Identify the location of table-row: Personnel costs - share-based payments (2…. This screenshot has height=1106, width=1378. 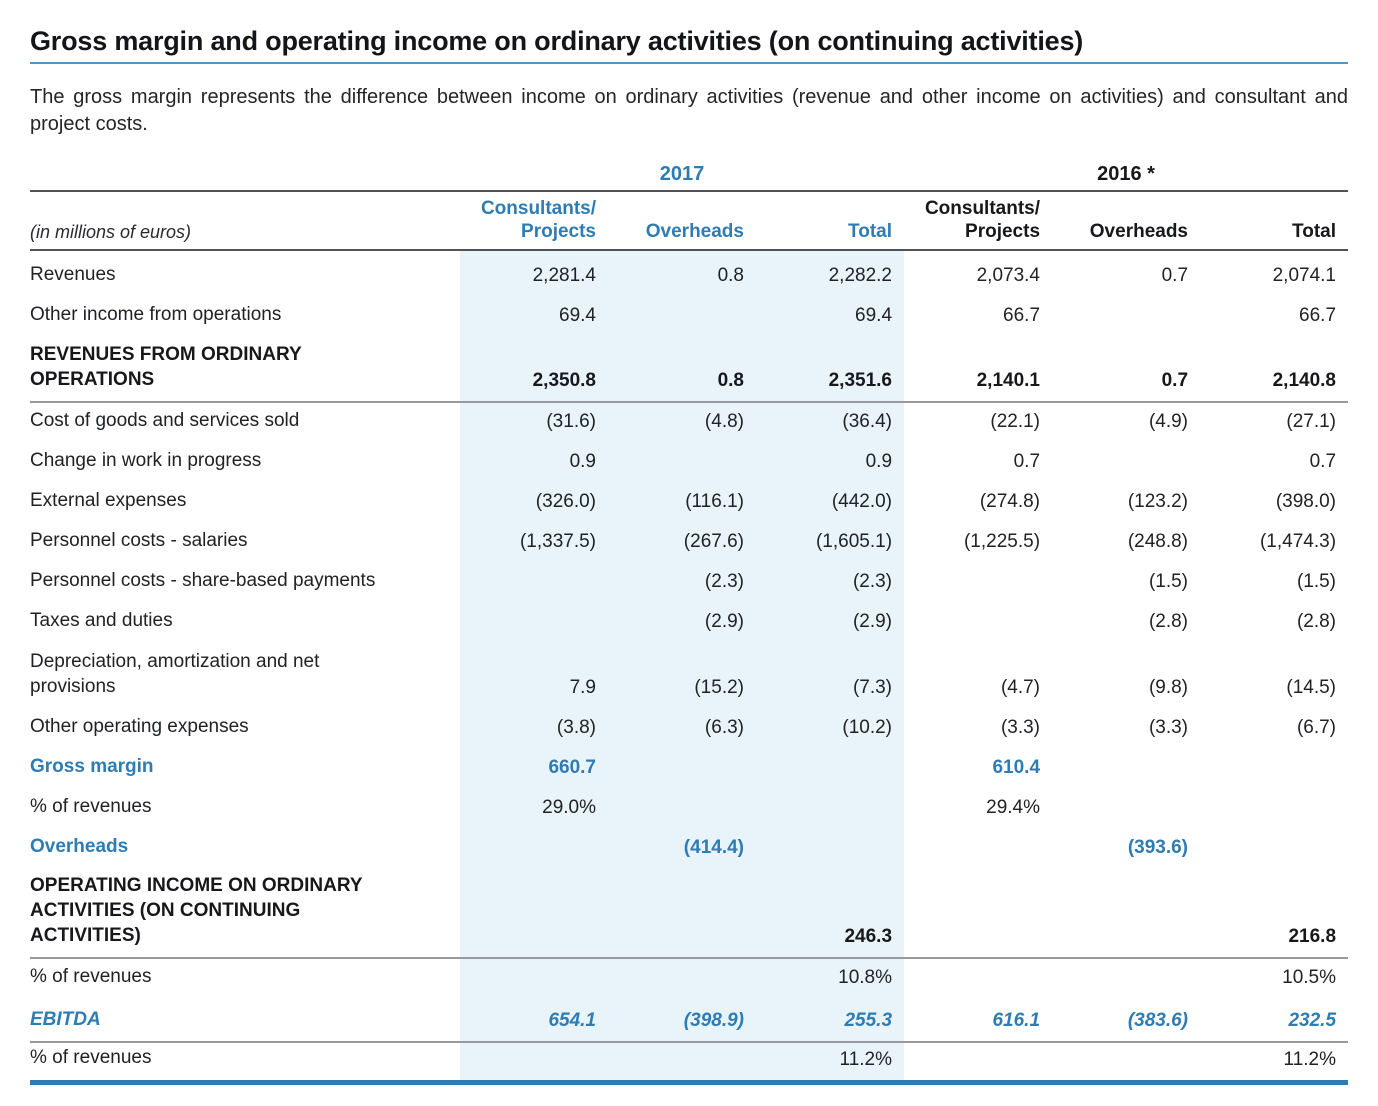
(689, 582).